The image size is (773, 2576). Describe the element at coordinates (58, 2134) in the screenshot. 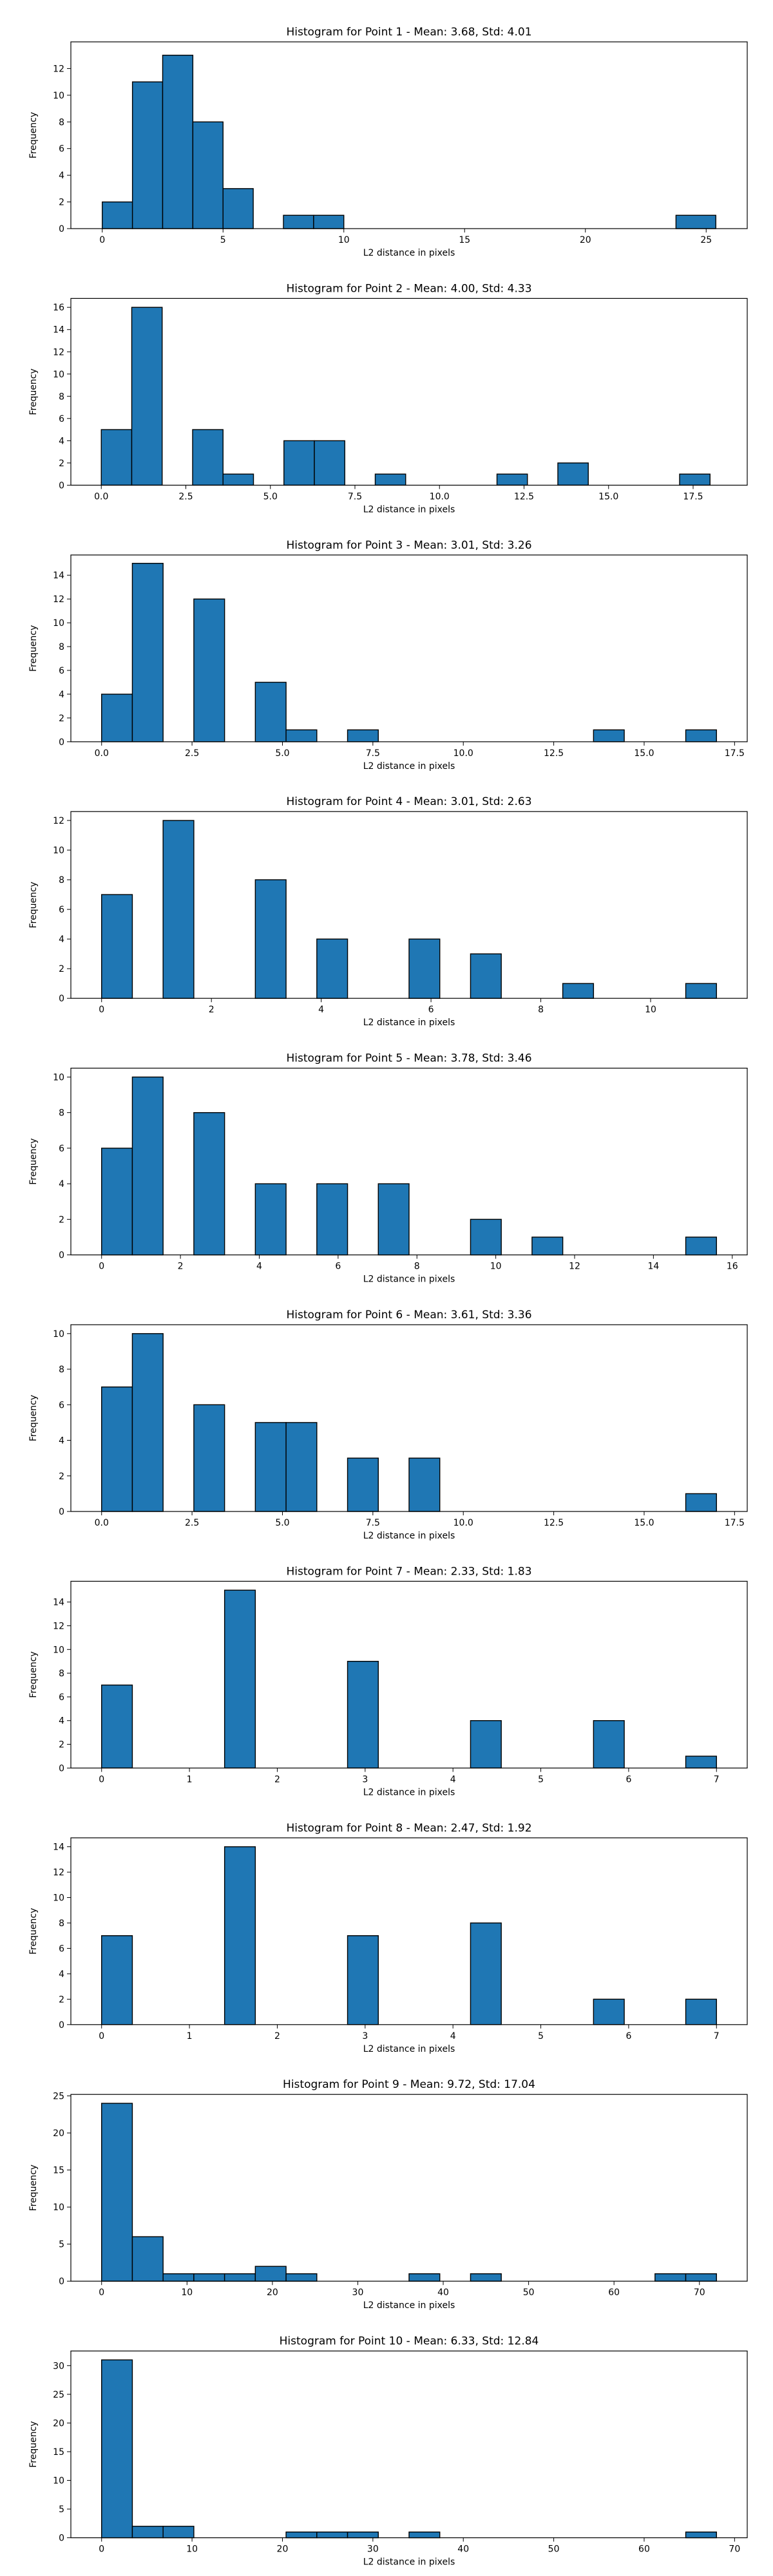

I see `y-tick-label: 20` at that location.